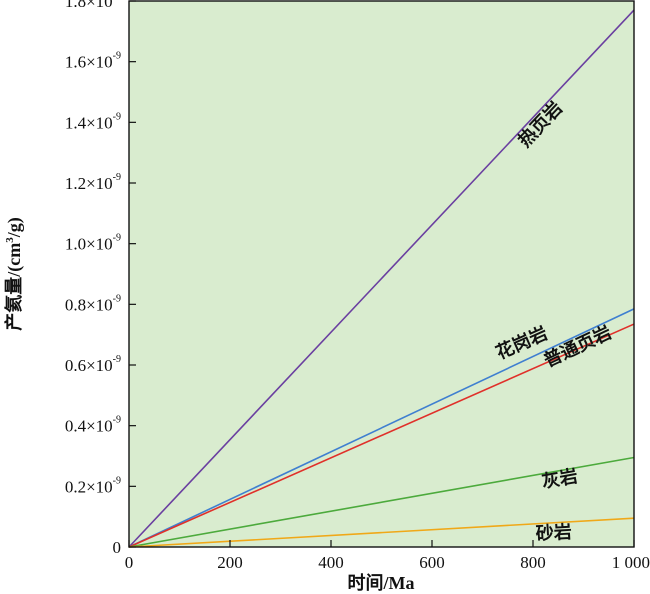 The height and width of the screenshot is (594, 650). Describe the element at coordinates (117, 547) in the screenshot. I see `y-tick-label: 0` at that location.